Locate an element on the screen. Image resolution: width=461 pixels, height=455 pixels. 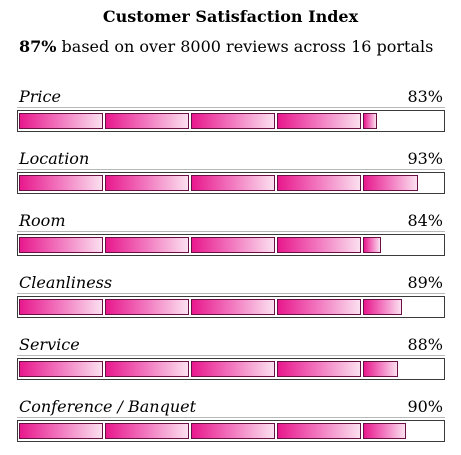
rating-room: Room 84% is located at coordinates (231, 234).